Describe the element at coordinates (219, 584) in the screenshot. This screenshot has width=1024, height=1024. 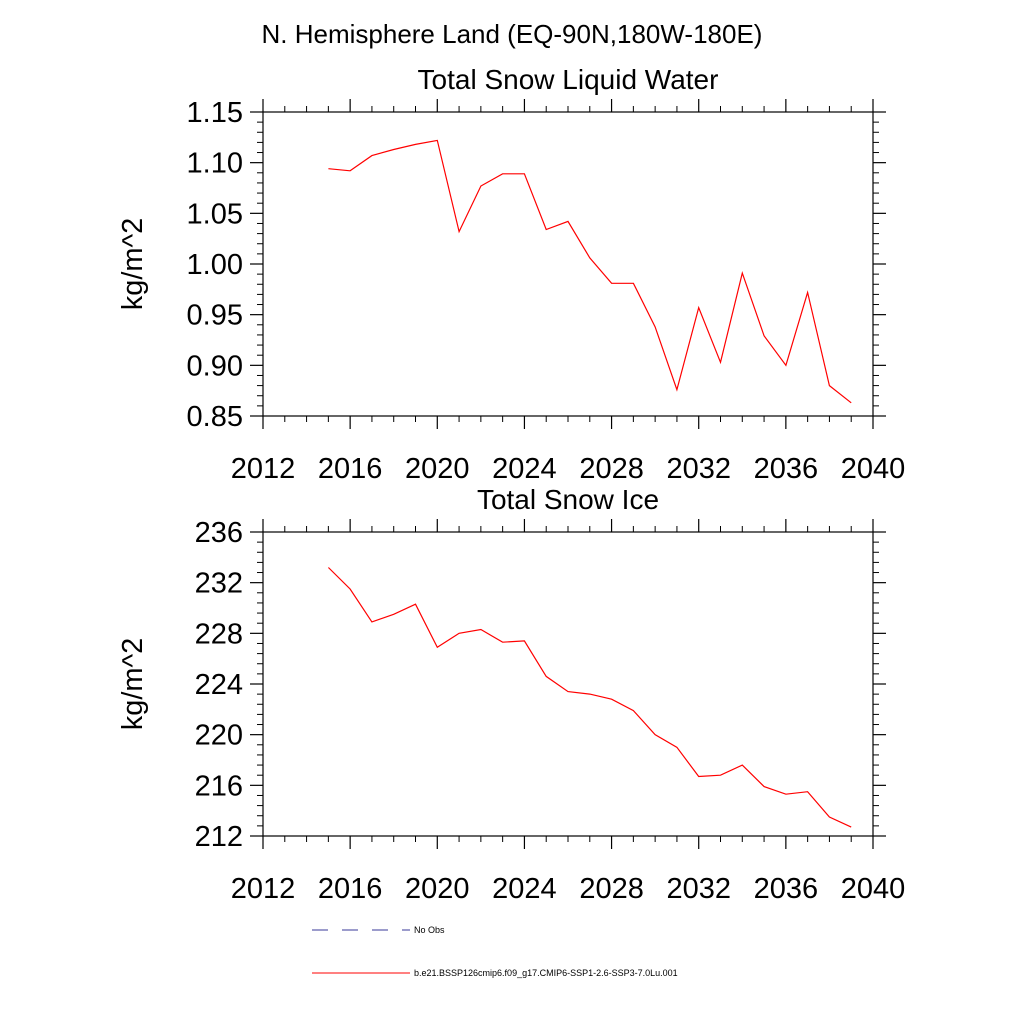
I see `y-tick-label: 232` at that location.